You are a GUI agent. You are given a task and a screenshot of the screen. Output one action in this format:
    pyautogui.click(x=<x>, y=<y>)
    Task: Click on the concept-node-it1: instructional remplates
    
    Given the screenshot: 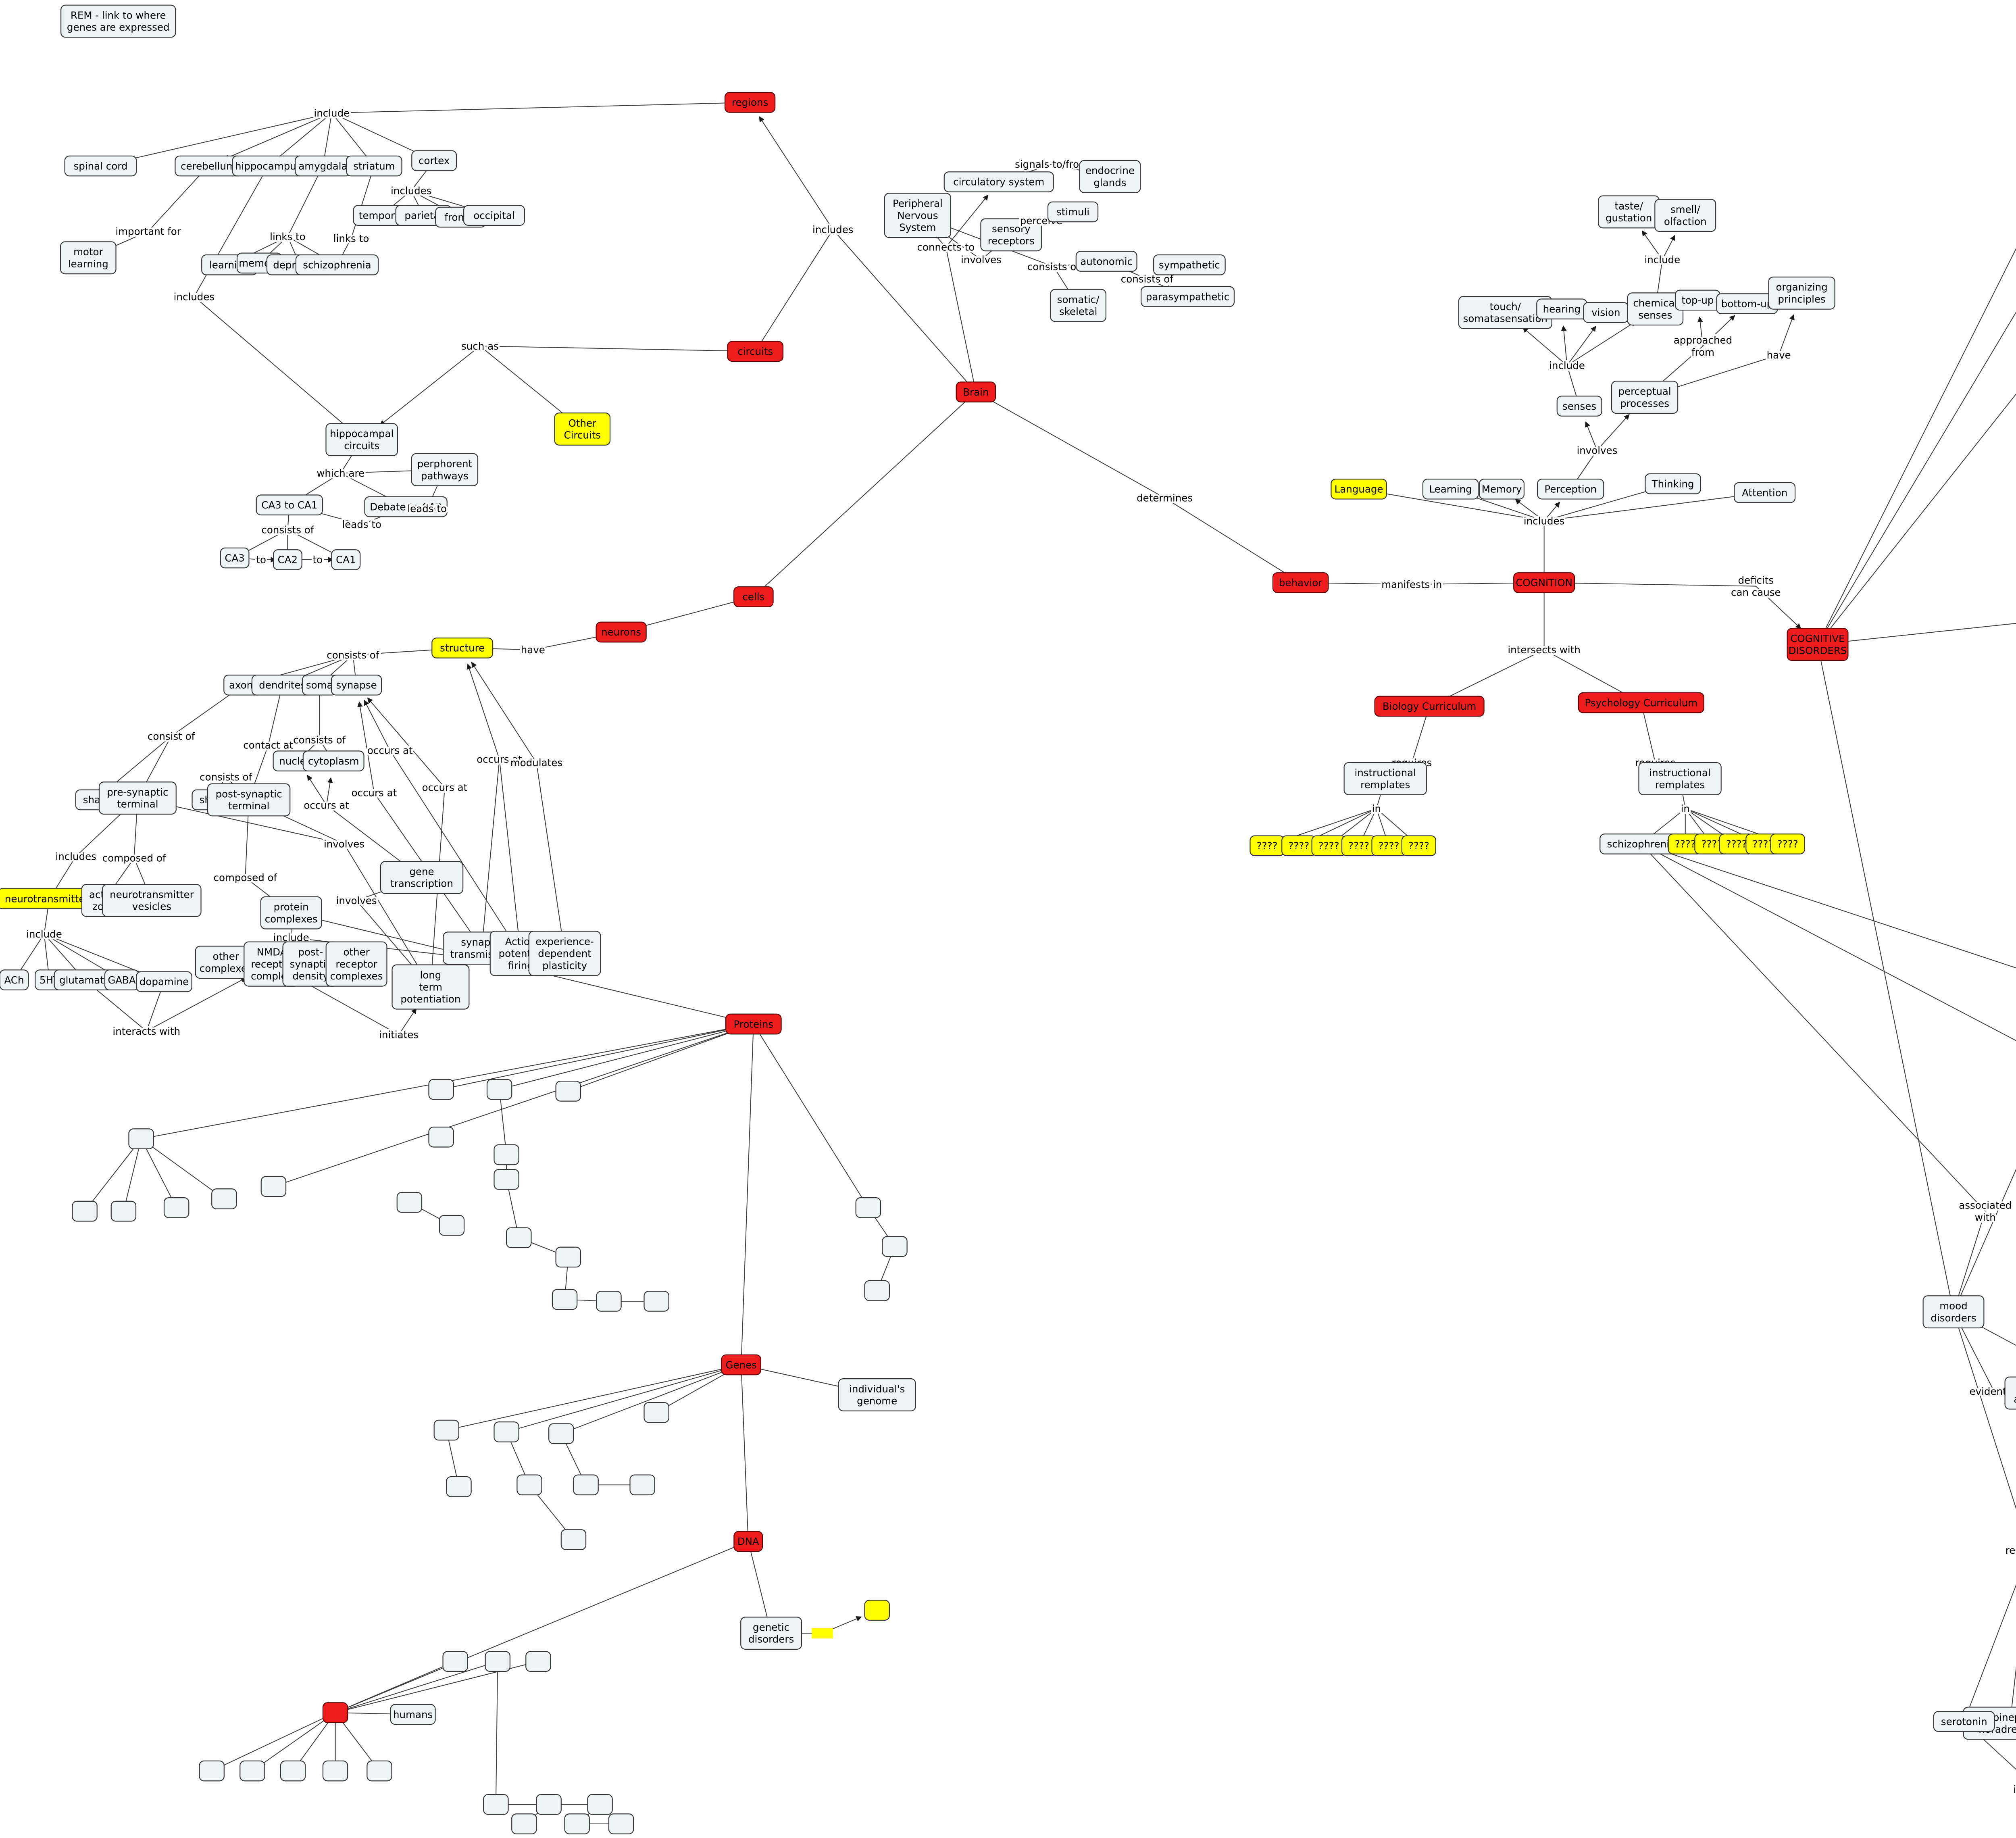 What is the action you would take?
    pyautogui.click(x=1385, y=778)
    